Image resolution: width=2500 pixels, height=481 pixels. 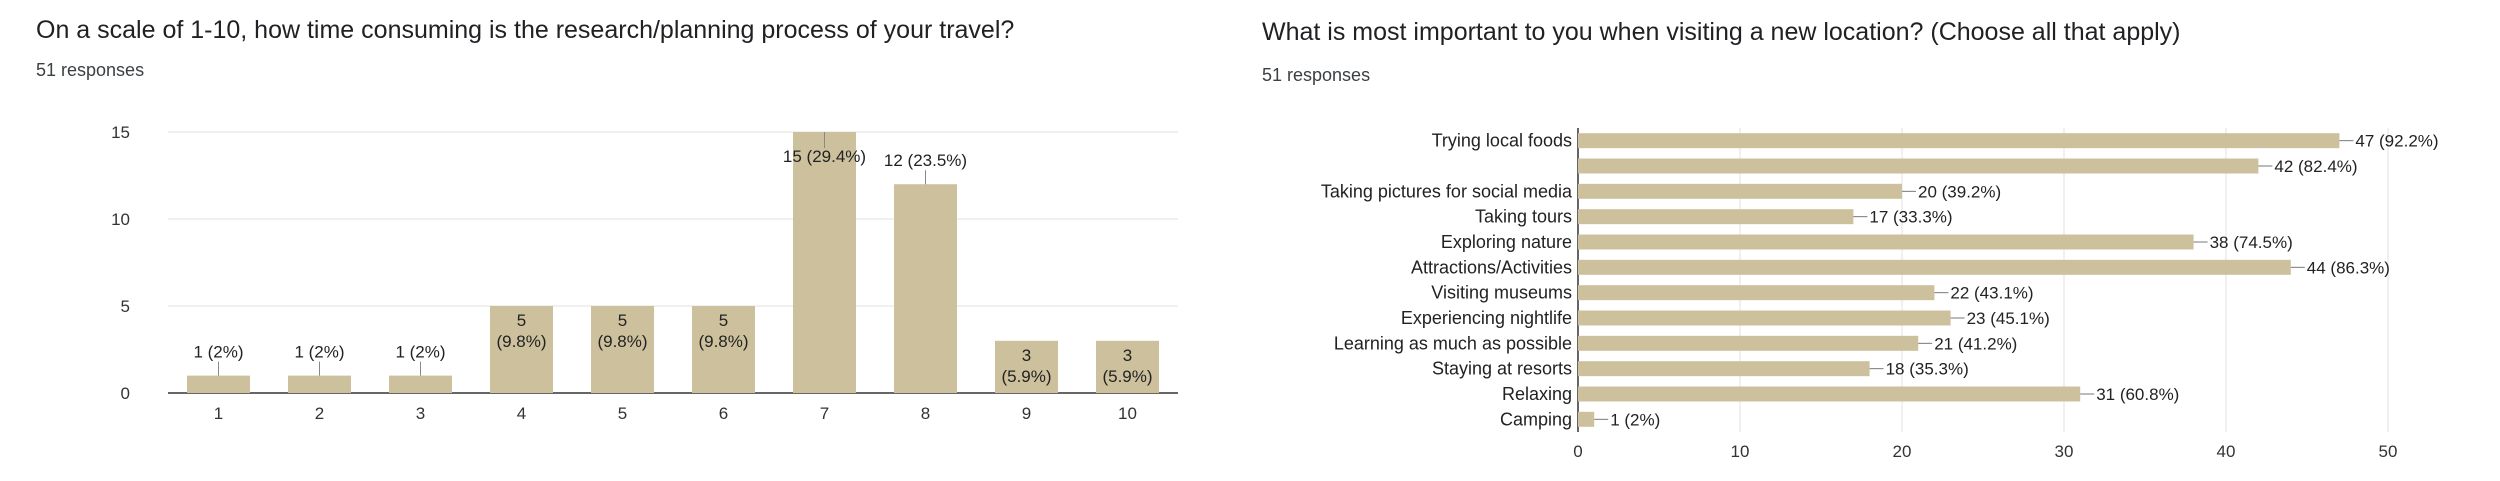 What do you see at coordinates (319, 413) in the screenshot?
I see `x-tick-label: 2` at bounding box center [319, 413].